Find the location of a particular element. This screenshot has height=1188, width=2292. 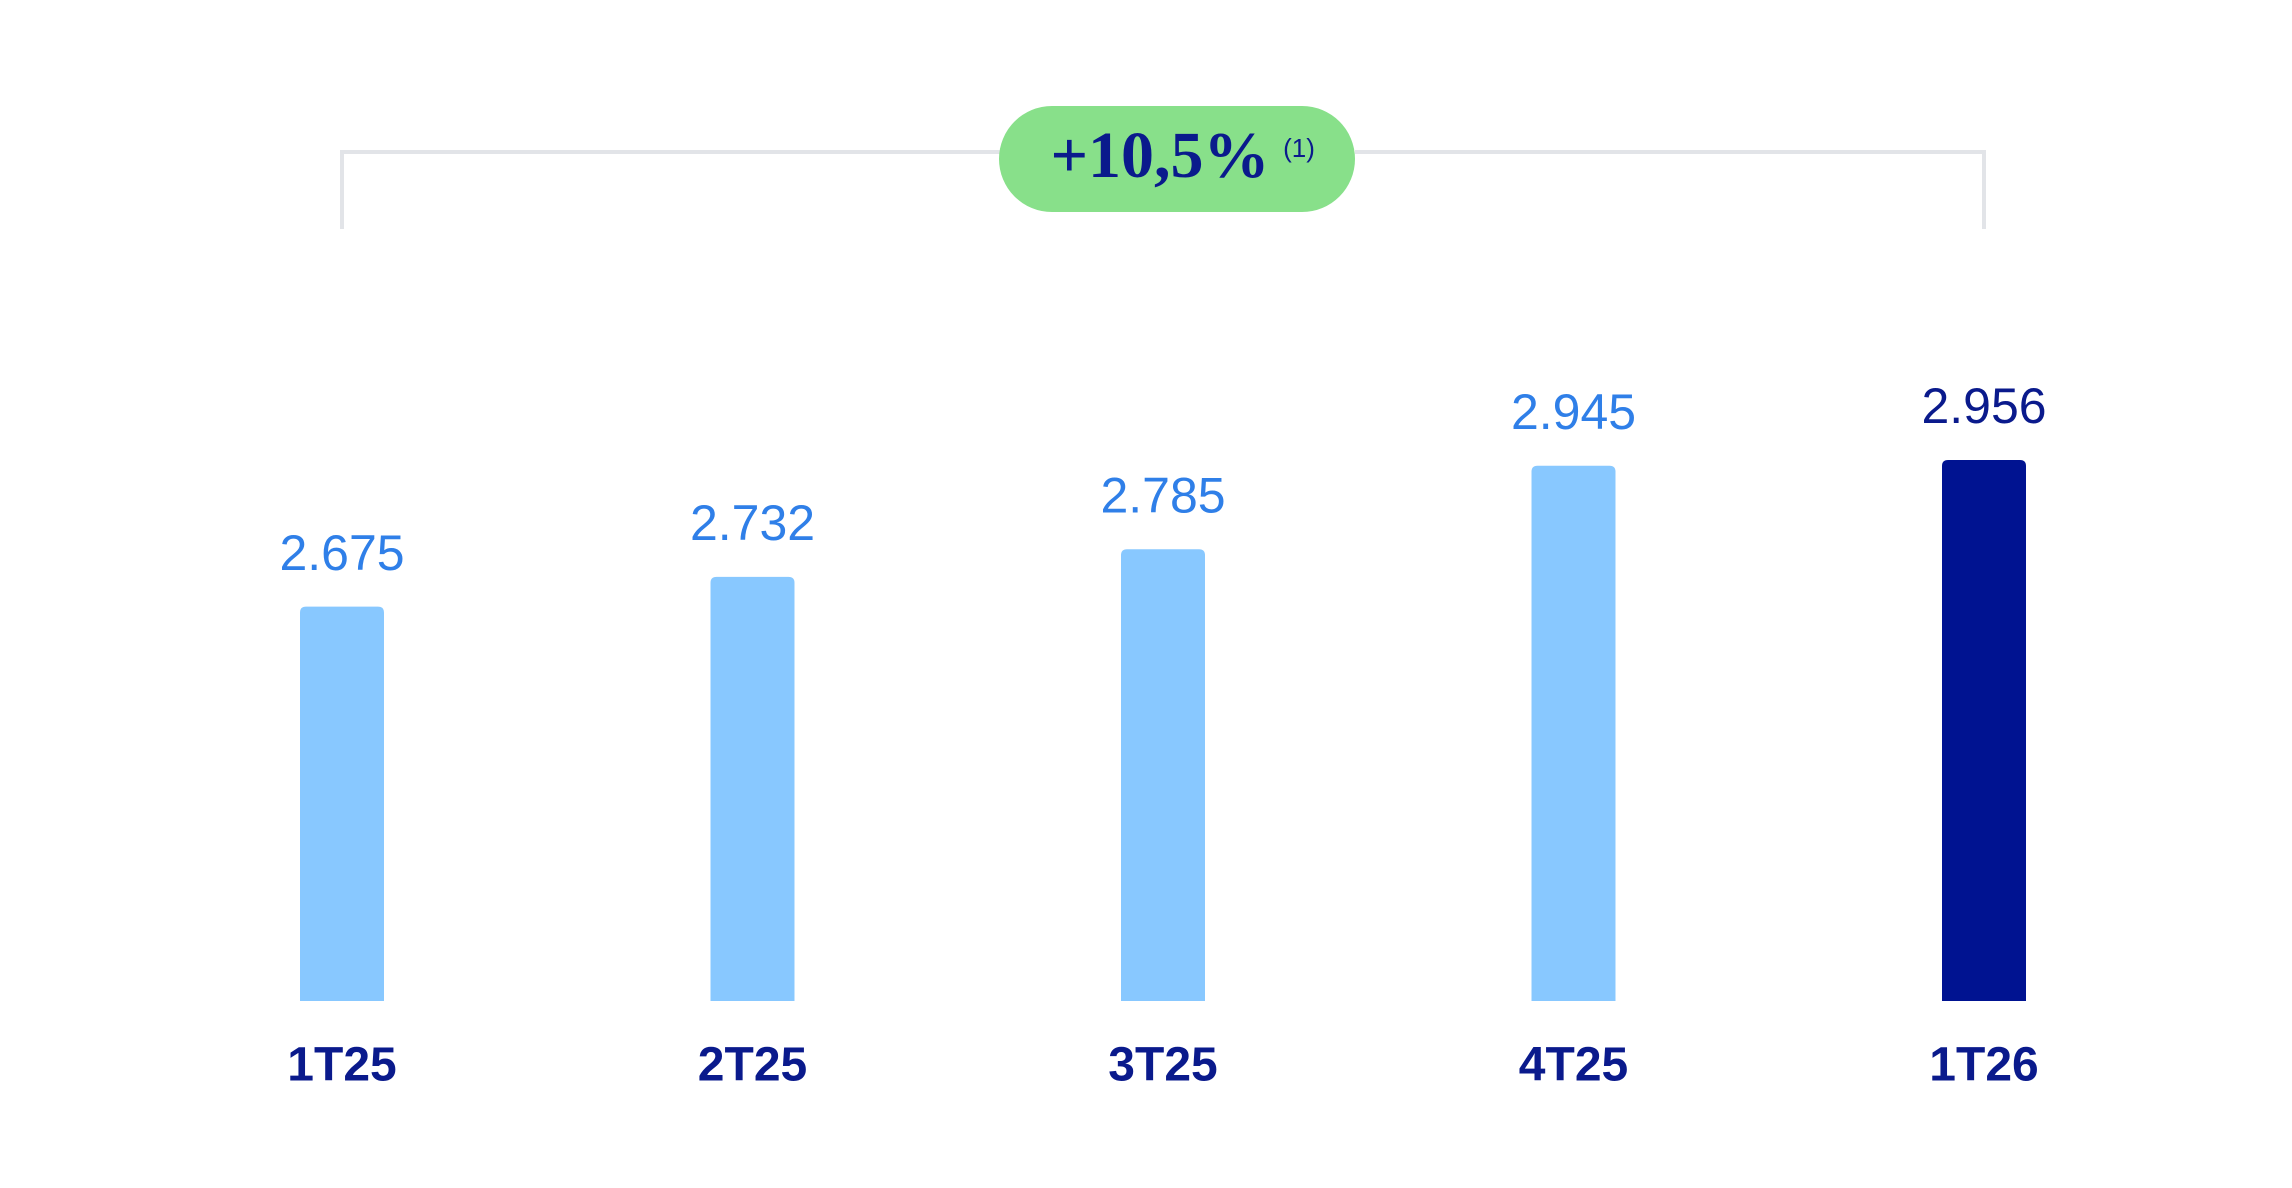

growth-pill is located at coordinates (1177, 159).